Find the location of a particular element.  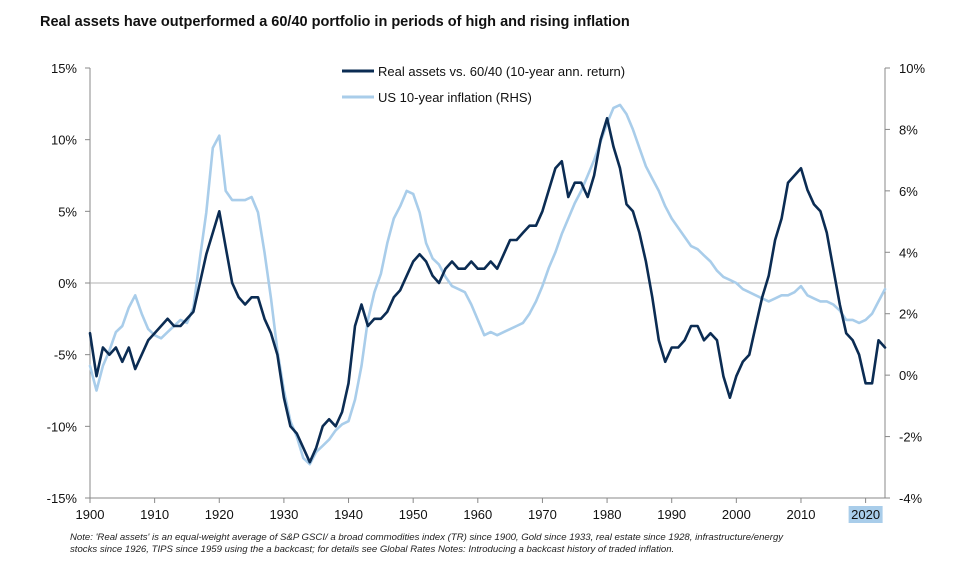

y-right-tick-label: 0% is located at coordinates (908, 375).